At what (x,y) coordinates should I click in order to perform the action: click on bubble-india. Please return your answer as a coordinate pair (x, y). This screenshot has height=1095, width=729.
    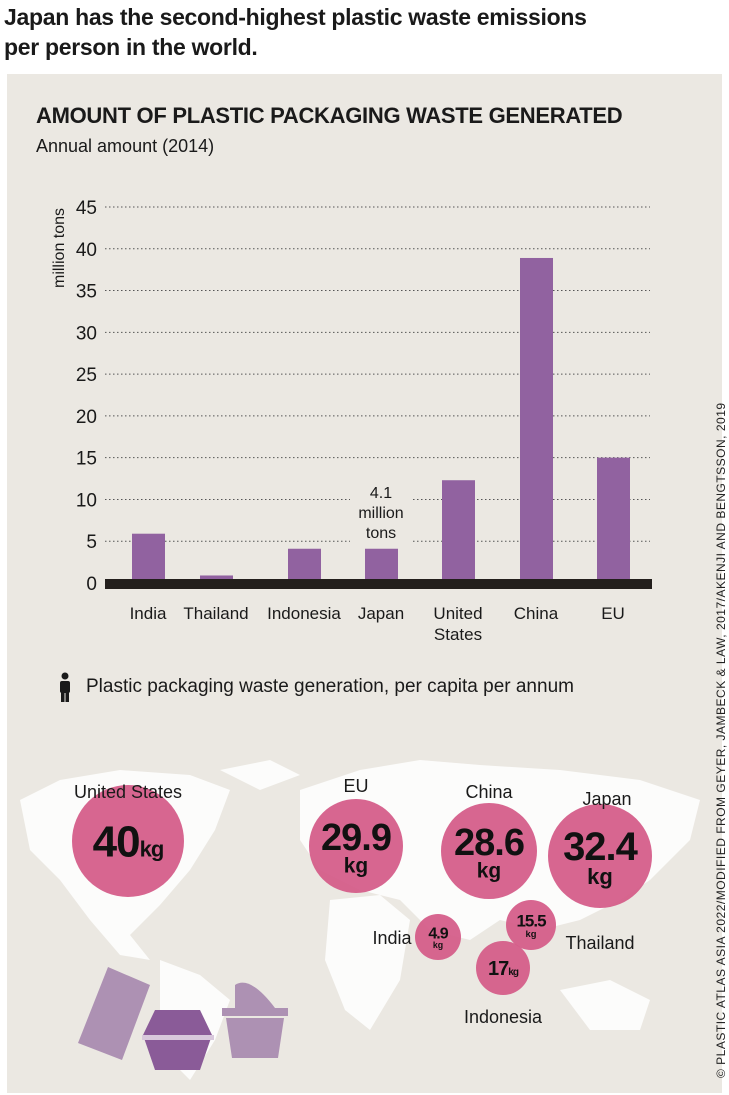
    Looking at the image, I should click on (438, 937).